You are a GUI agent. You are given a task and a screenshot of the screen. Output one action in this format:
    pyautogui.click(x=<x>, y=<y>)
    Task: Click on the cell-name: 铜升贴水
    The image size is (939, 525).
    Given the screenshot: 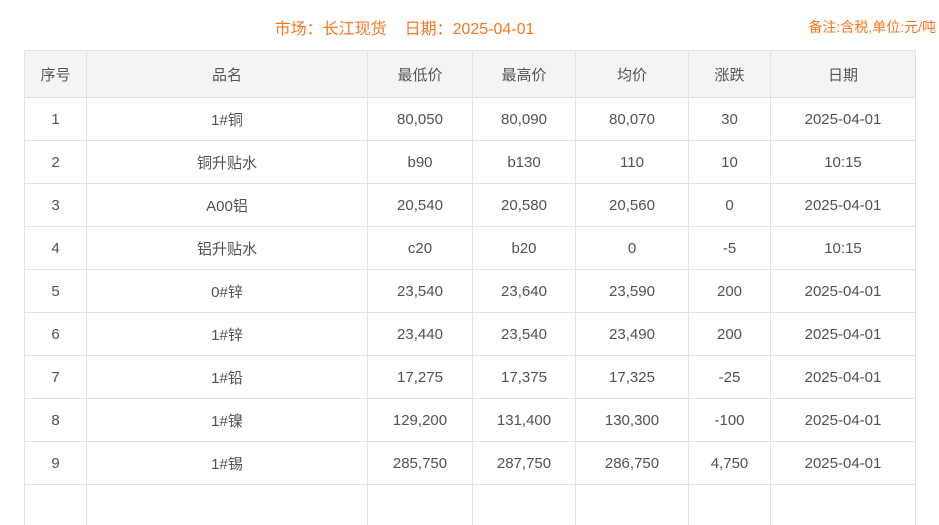 What is the action you would take?
    pyautogui.click(x=227, y=162)
    